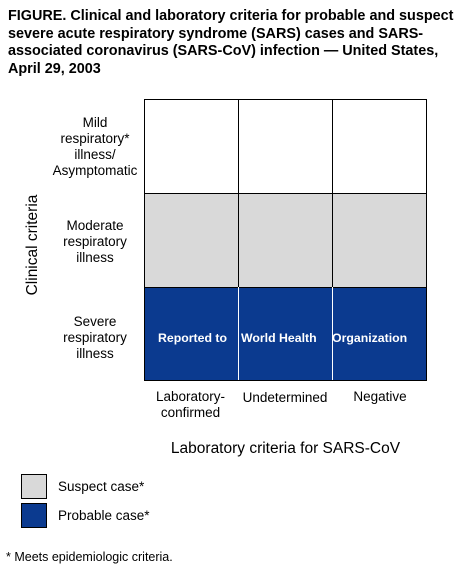 The width and height of the screenshot is (465, 572). Describe the element at coordinates (89, 557) in the screenshot. I see `footnote: * Meets epidemiologic criteria.` at that location.